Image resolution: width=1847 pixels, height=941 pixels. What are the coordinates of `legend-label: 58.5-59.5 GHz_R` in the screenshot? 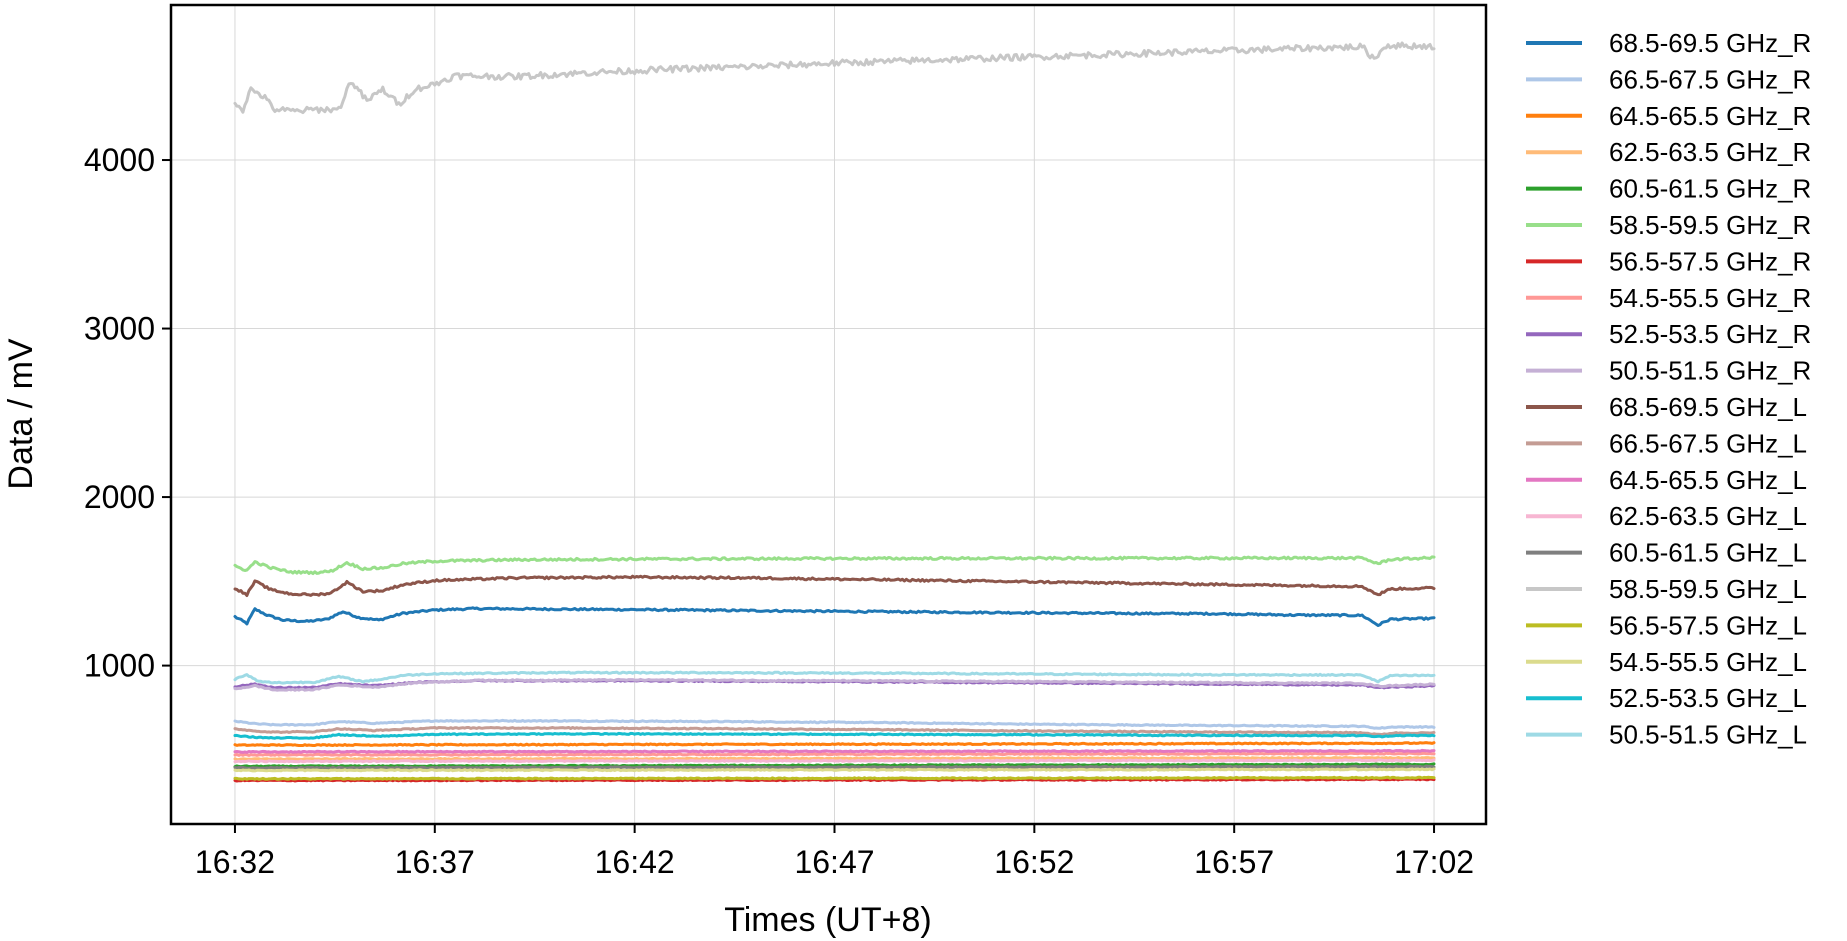 It's located at (1710, 225).